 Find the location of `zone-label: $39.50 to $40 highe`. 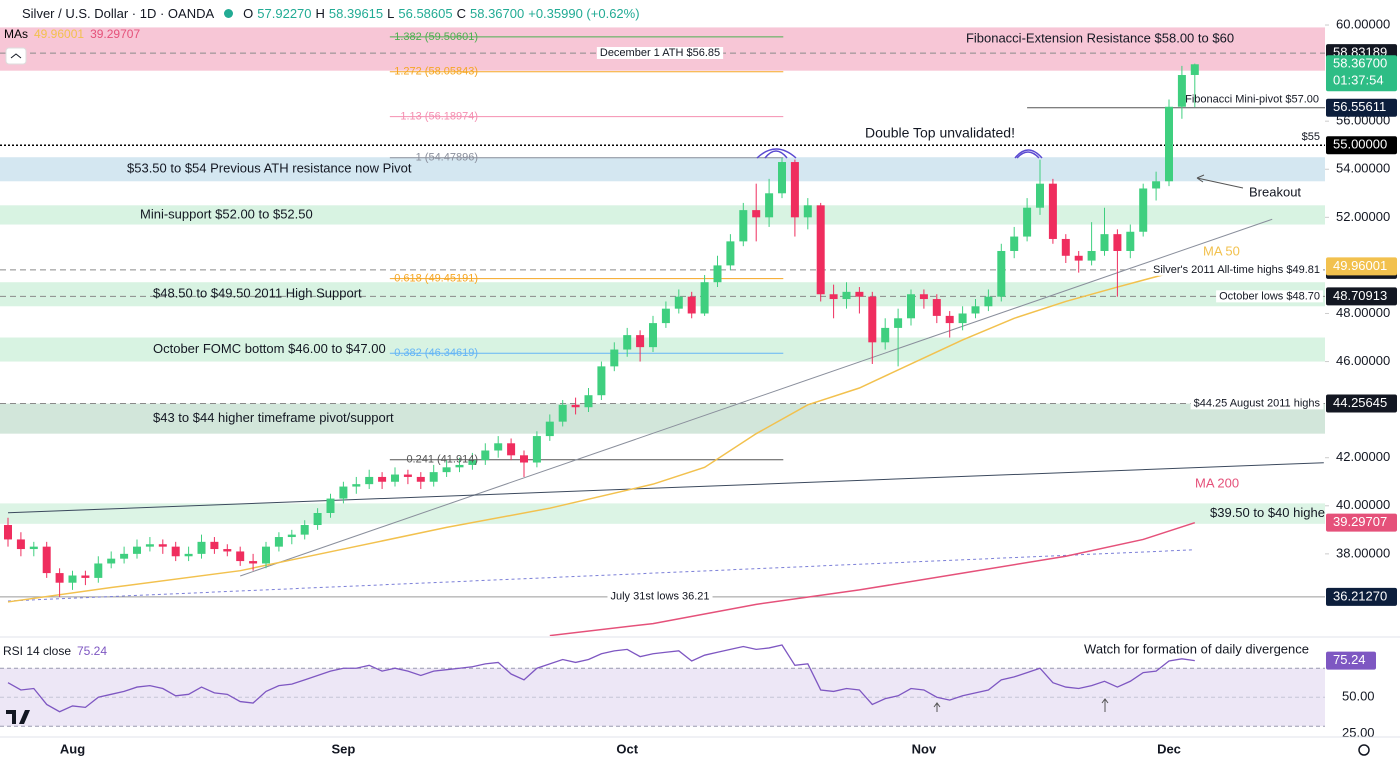

zone-label: $39.50 to $40 highe is located at coordinates (1267, 512).